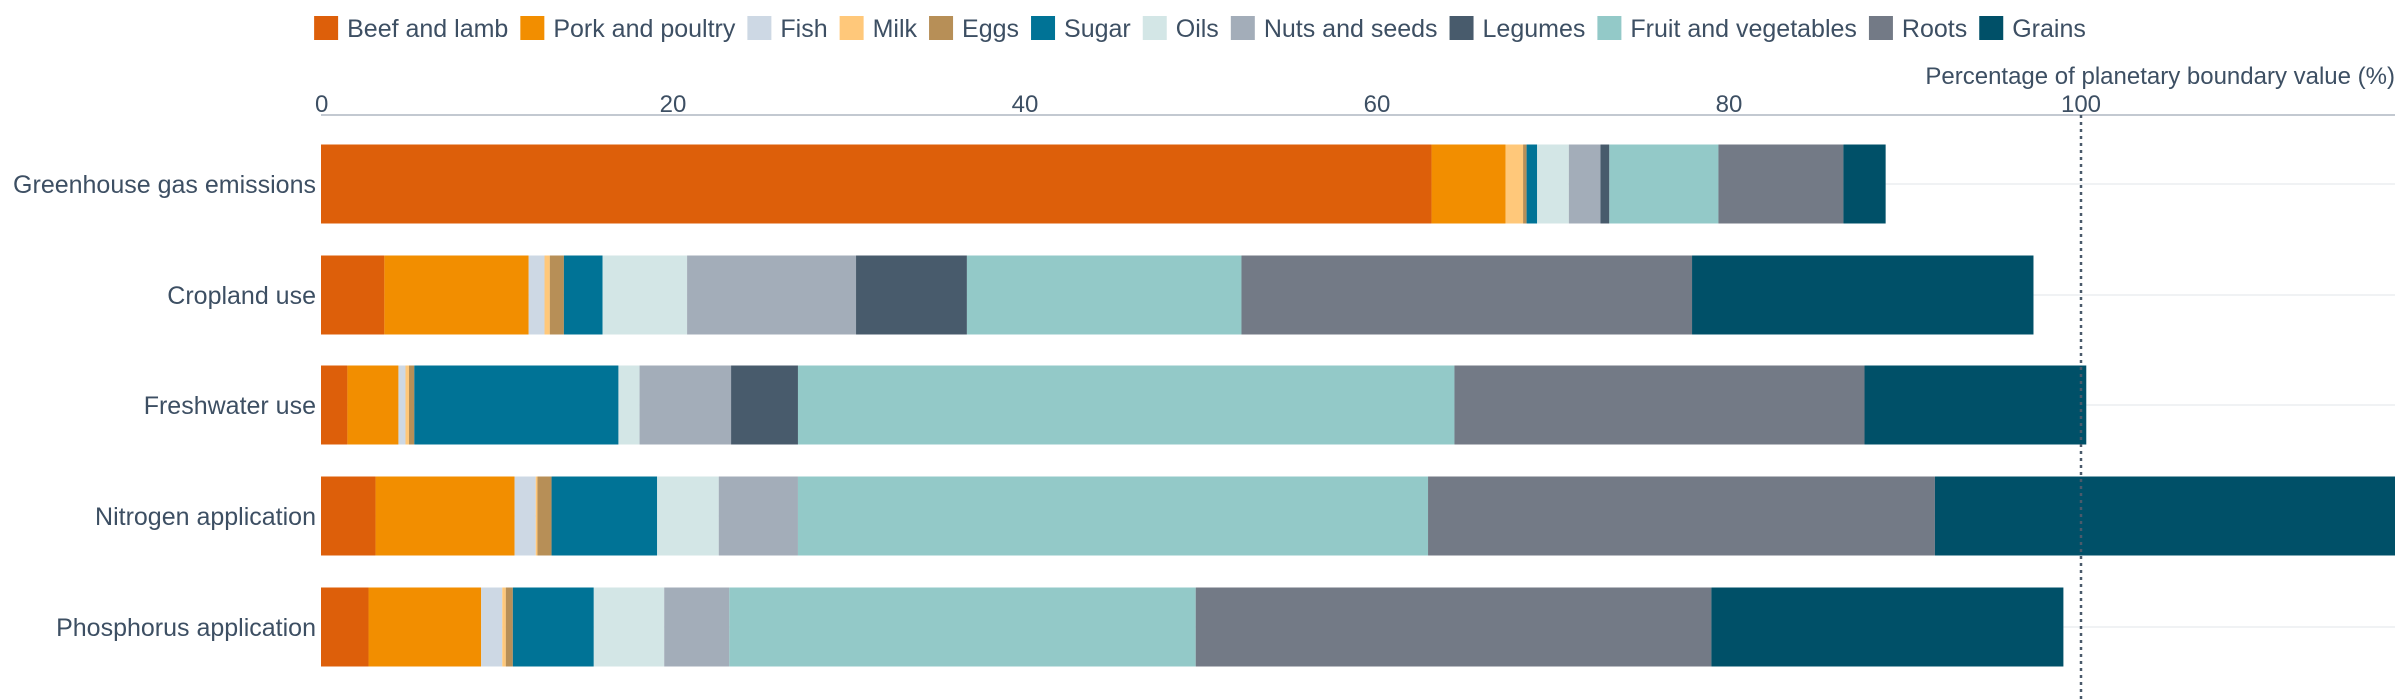  What do you see at coordinates (1934, 29) in the screenshot?
I see `legend-label: Roots` at bounding box center [1934, 29].